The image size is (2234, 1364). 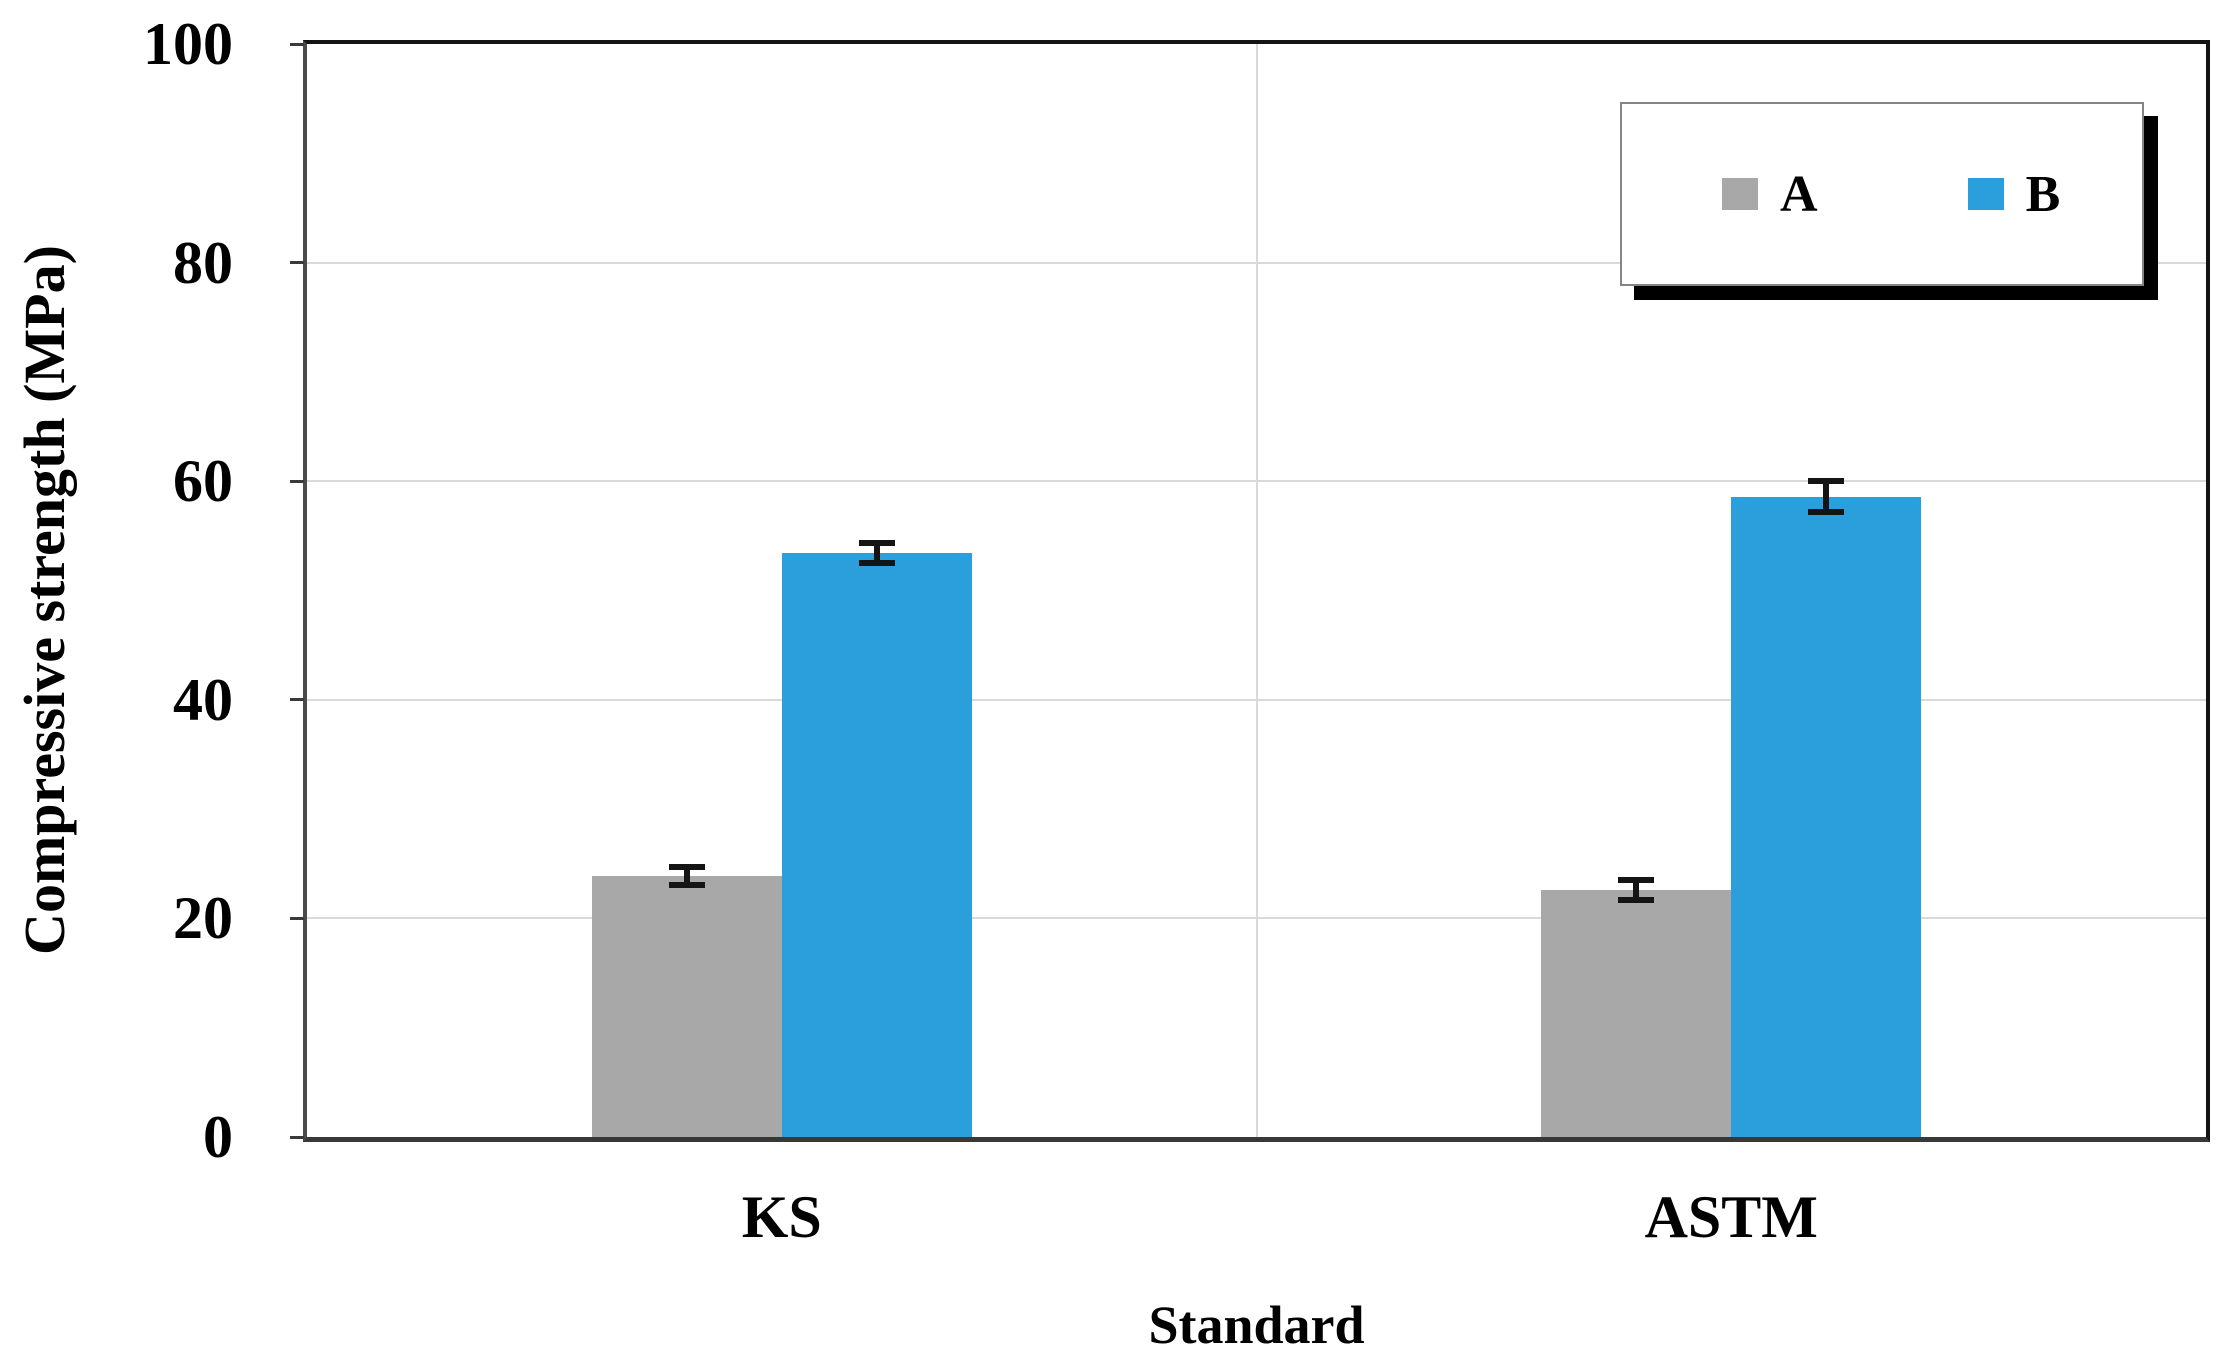 What do you see at coordinates (1985, 194) in the screenshot?
I see `legend-swatch-b` at bounding box center [1985, 194].